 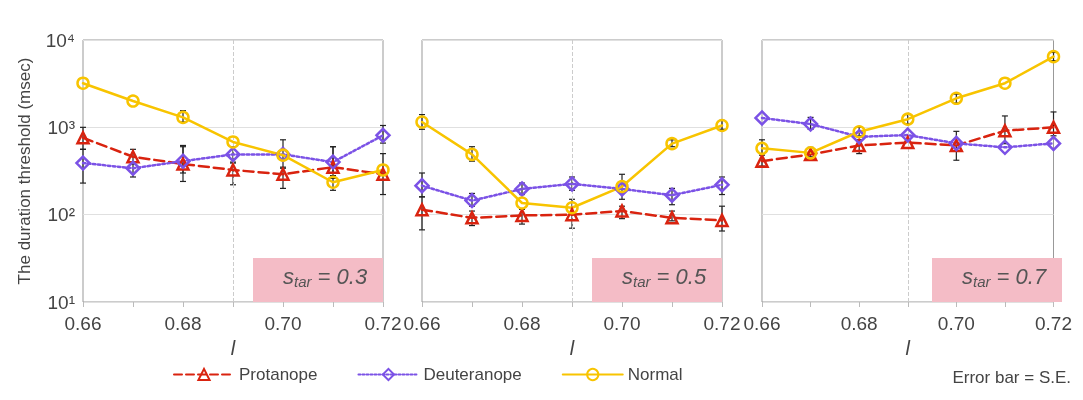 I want to click on text: Error bar = S.E., so click(x=1012, y=377).